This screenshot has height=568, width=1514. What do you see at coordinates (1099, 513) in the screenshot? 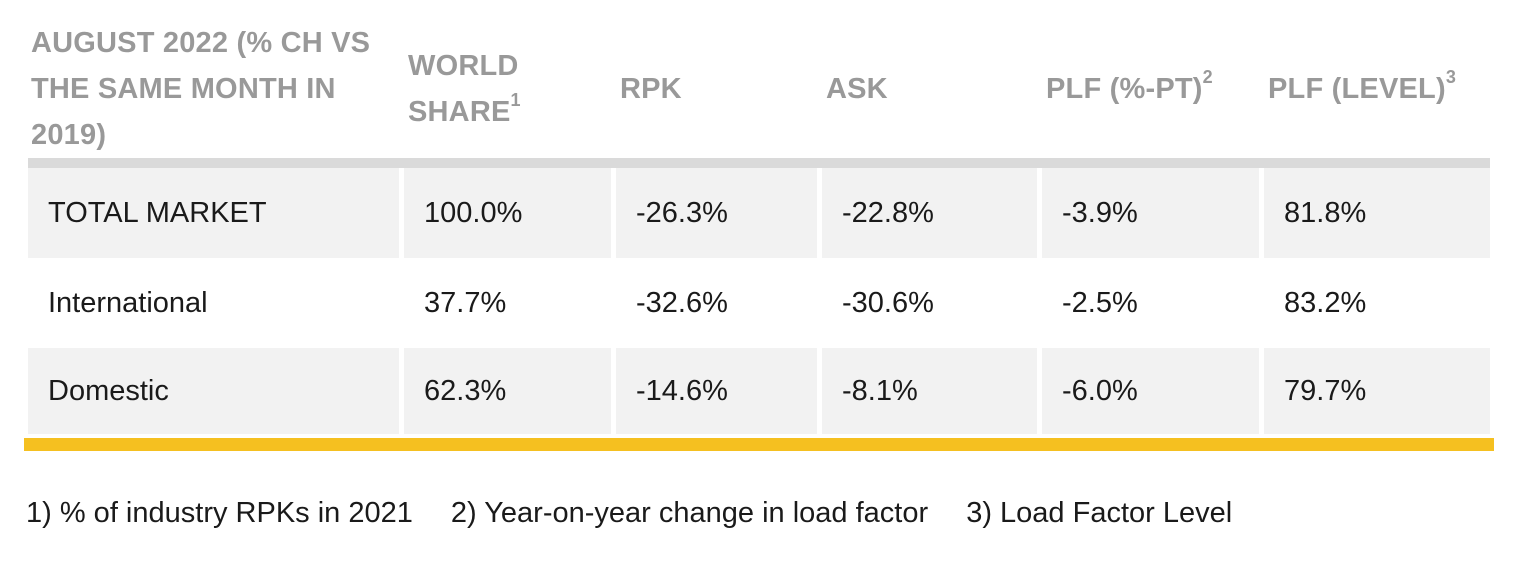
I see `footnote-3: 3) Load Factor Level` at bounding box center [1099, 513].